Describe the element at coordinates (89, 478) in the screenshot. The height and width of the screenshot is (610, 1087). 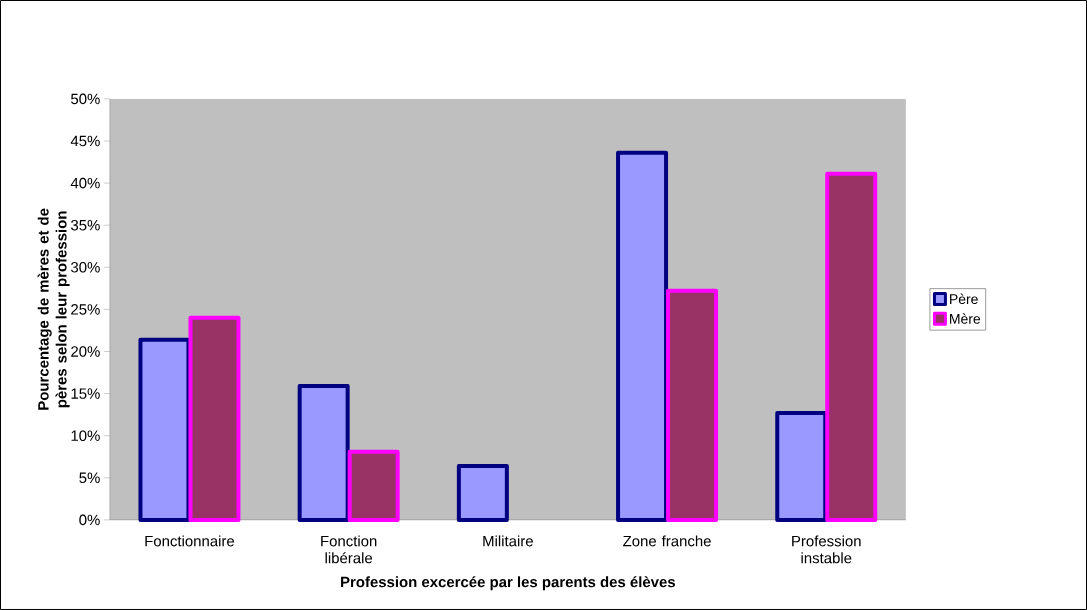
I see `y-tick-label: 5%` at that location.